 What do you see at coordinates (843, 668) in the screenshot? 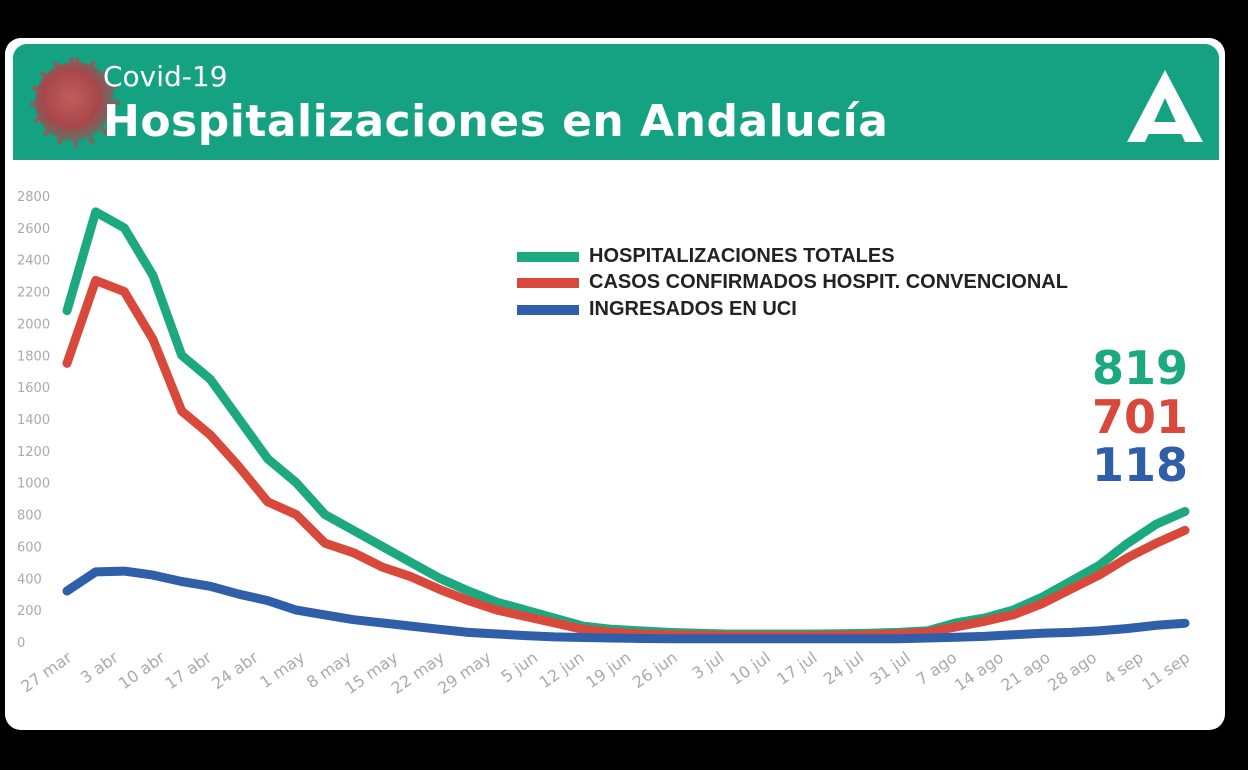
I see `x-tick-label: 24 jul` at bounding box center [843, 668].